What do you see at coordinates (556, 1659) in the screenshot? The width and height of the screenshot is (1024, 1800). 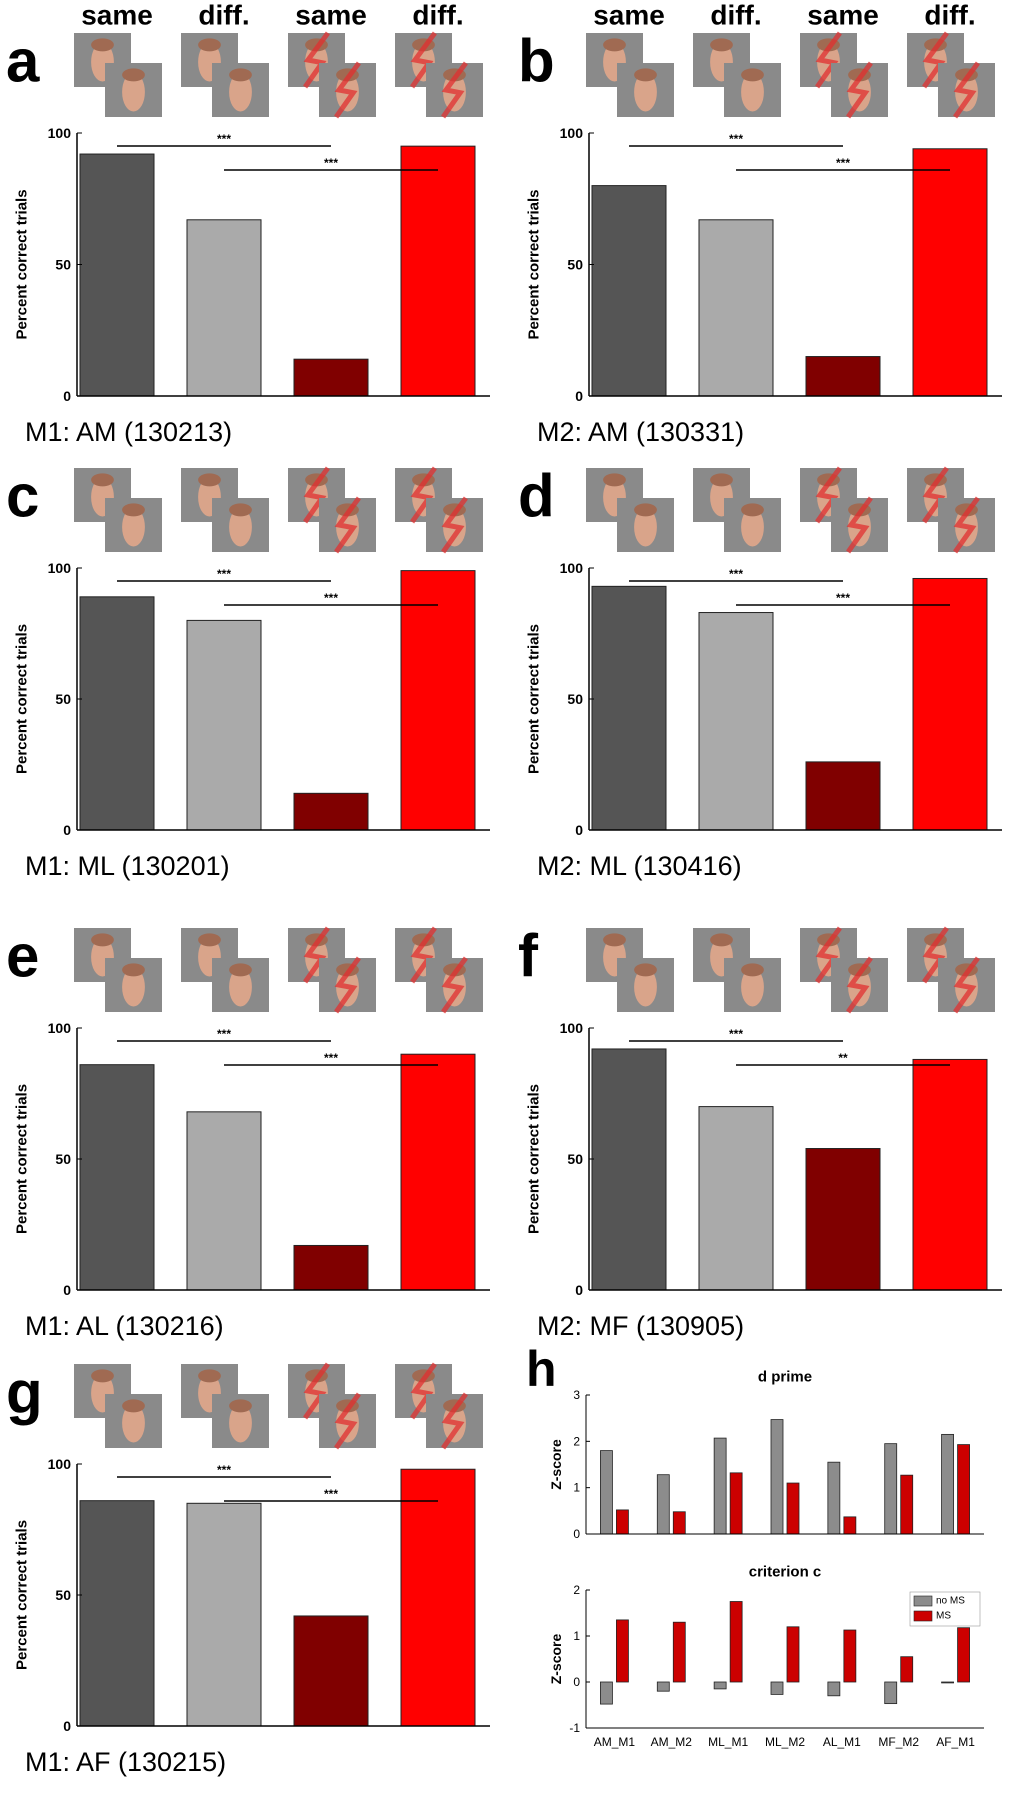 I see `y-axis-label: Z-score` at bounding box center [556, 1659].